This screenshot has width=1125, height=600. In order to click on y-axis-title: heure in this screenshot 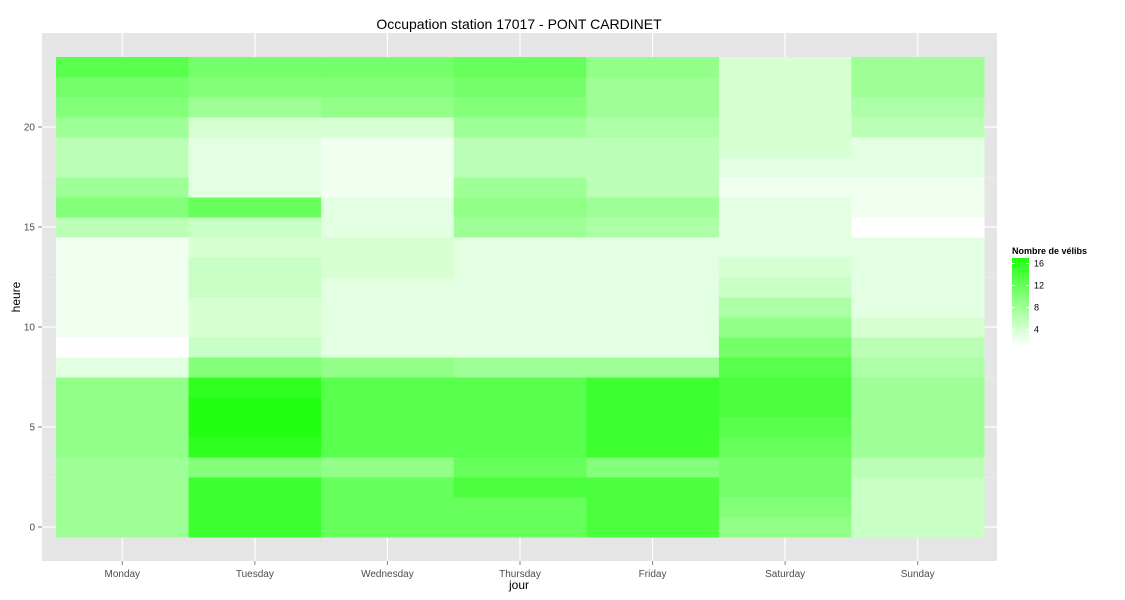, I will do `click(16, 296)`.